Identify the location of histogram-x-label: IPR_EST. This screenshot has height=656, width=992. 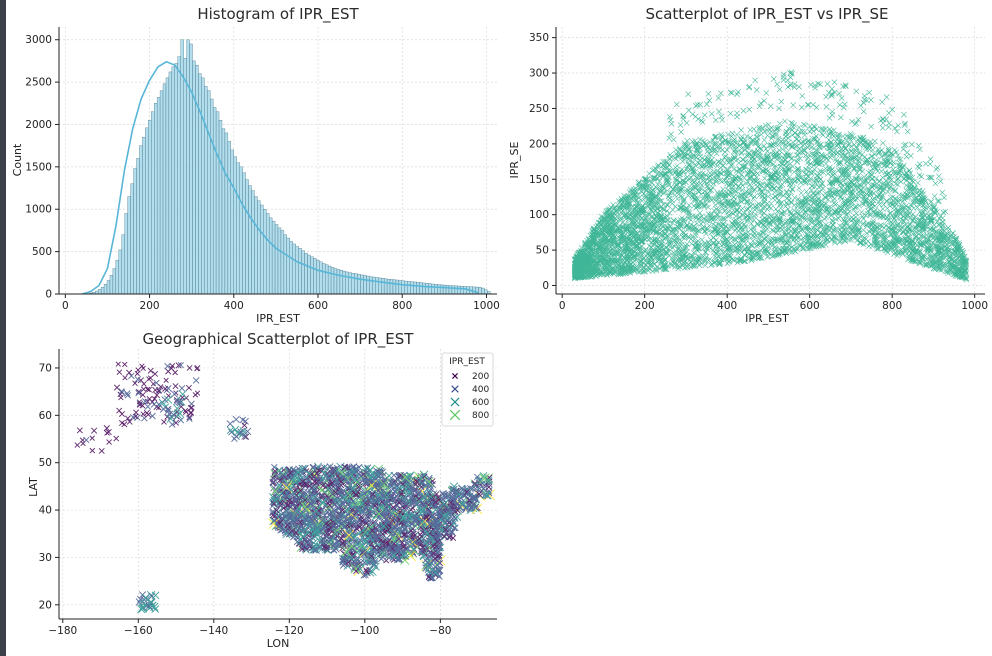
(278, 318).